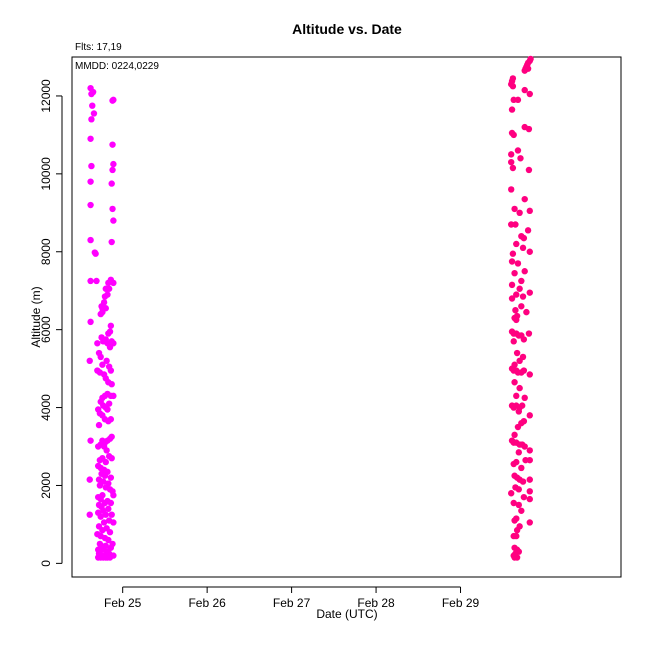 This screenshot has width=650, height=650. I want to click on y-tick-label: 10000, so click(46, 174).